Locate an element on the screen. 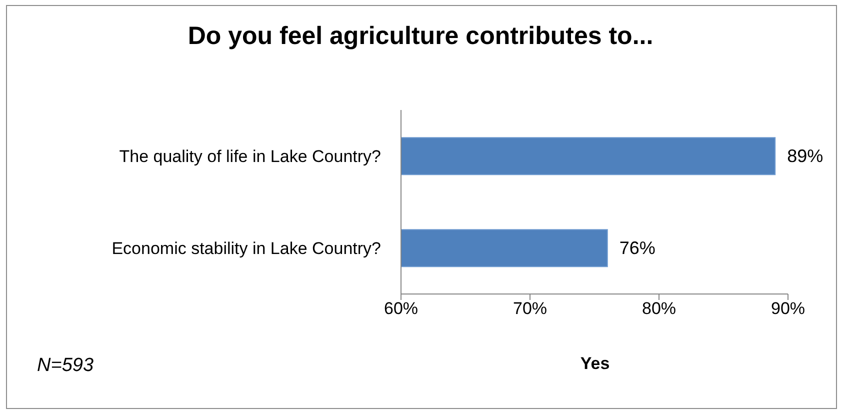 This screenshot has width=841, height=413. y-tick-label: Economic stability in Lake Country? is located at coordinates (246, 248).